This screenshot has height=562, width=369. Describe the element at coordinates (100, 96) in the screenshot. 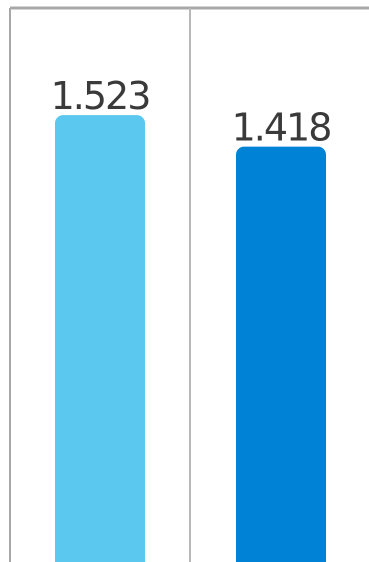

I see `data-label-1: 1.523` at that location.